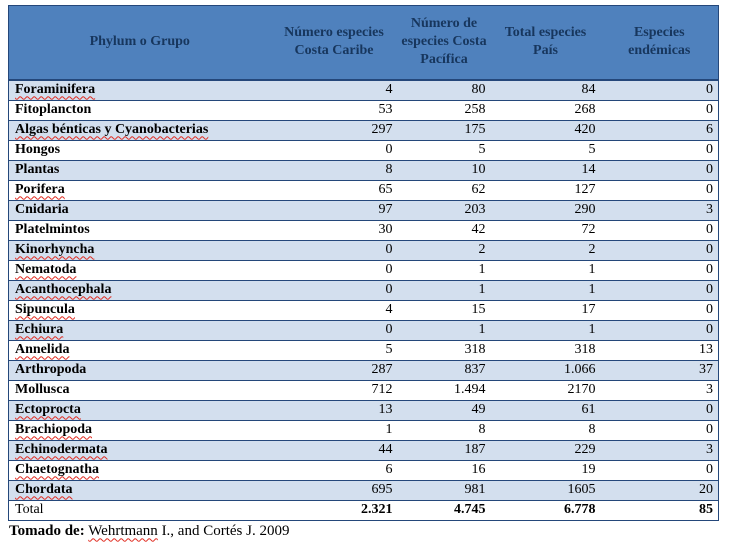  What do you see at coordinates (54, 429) in the screenshot?
I see `phylum-name: Brachiopoda` at bounding box center [54, 429].